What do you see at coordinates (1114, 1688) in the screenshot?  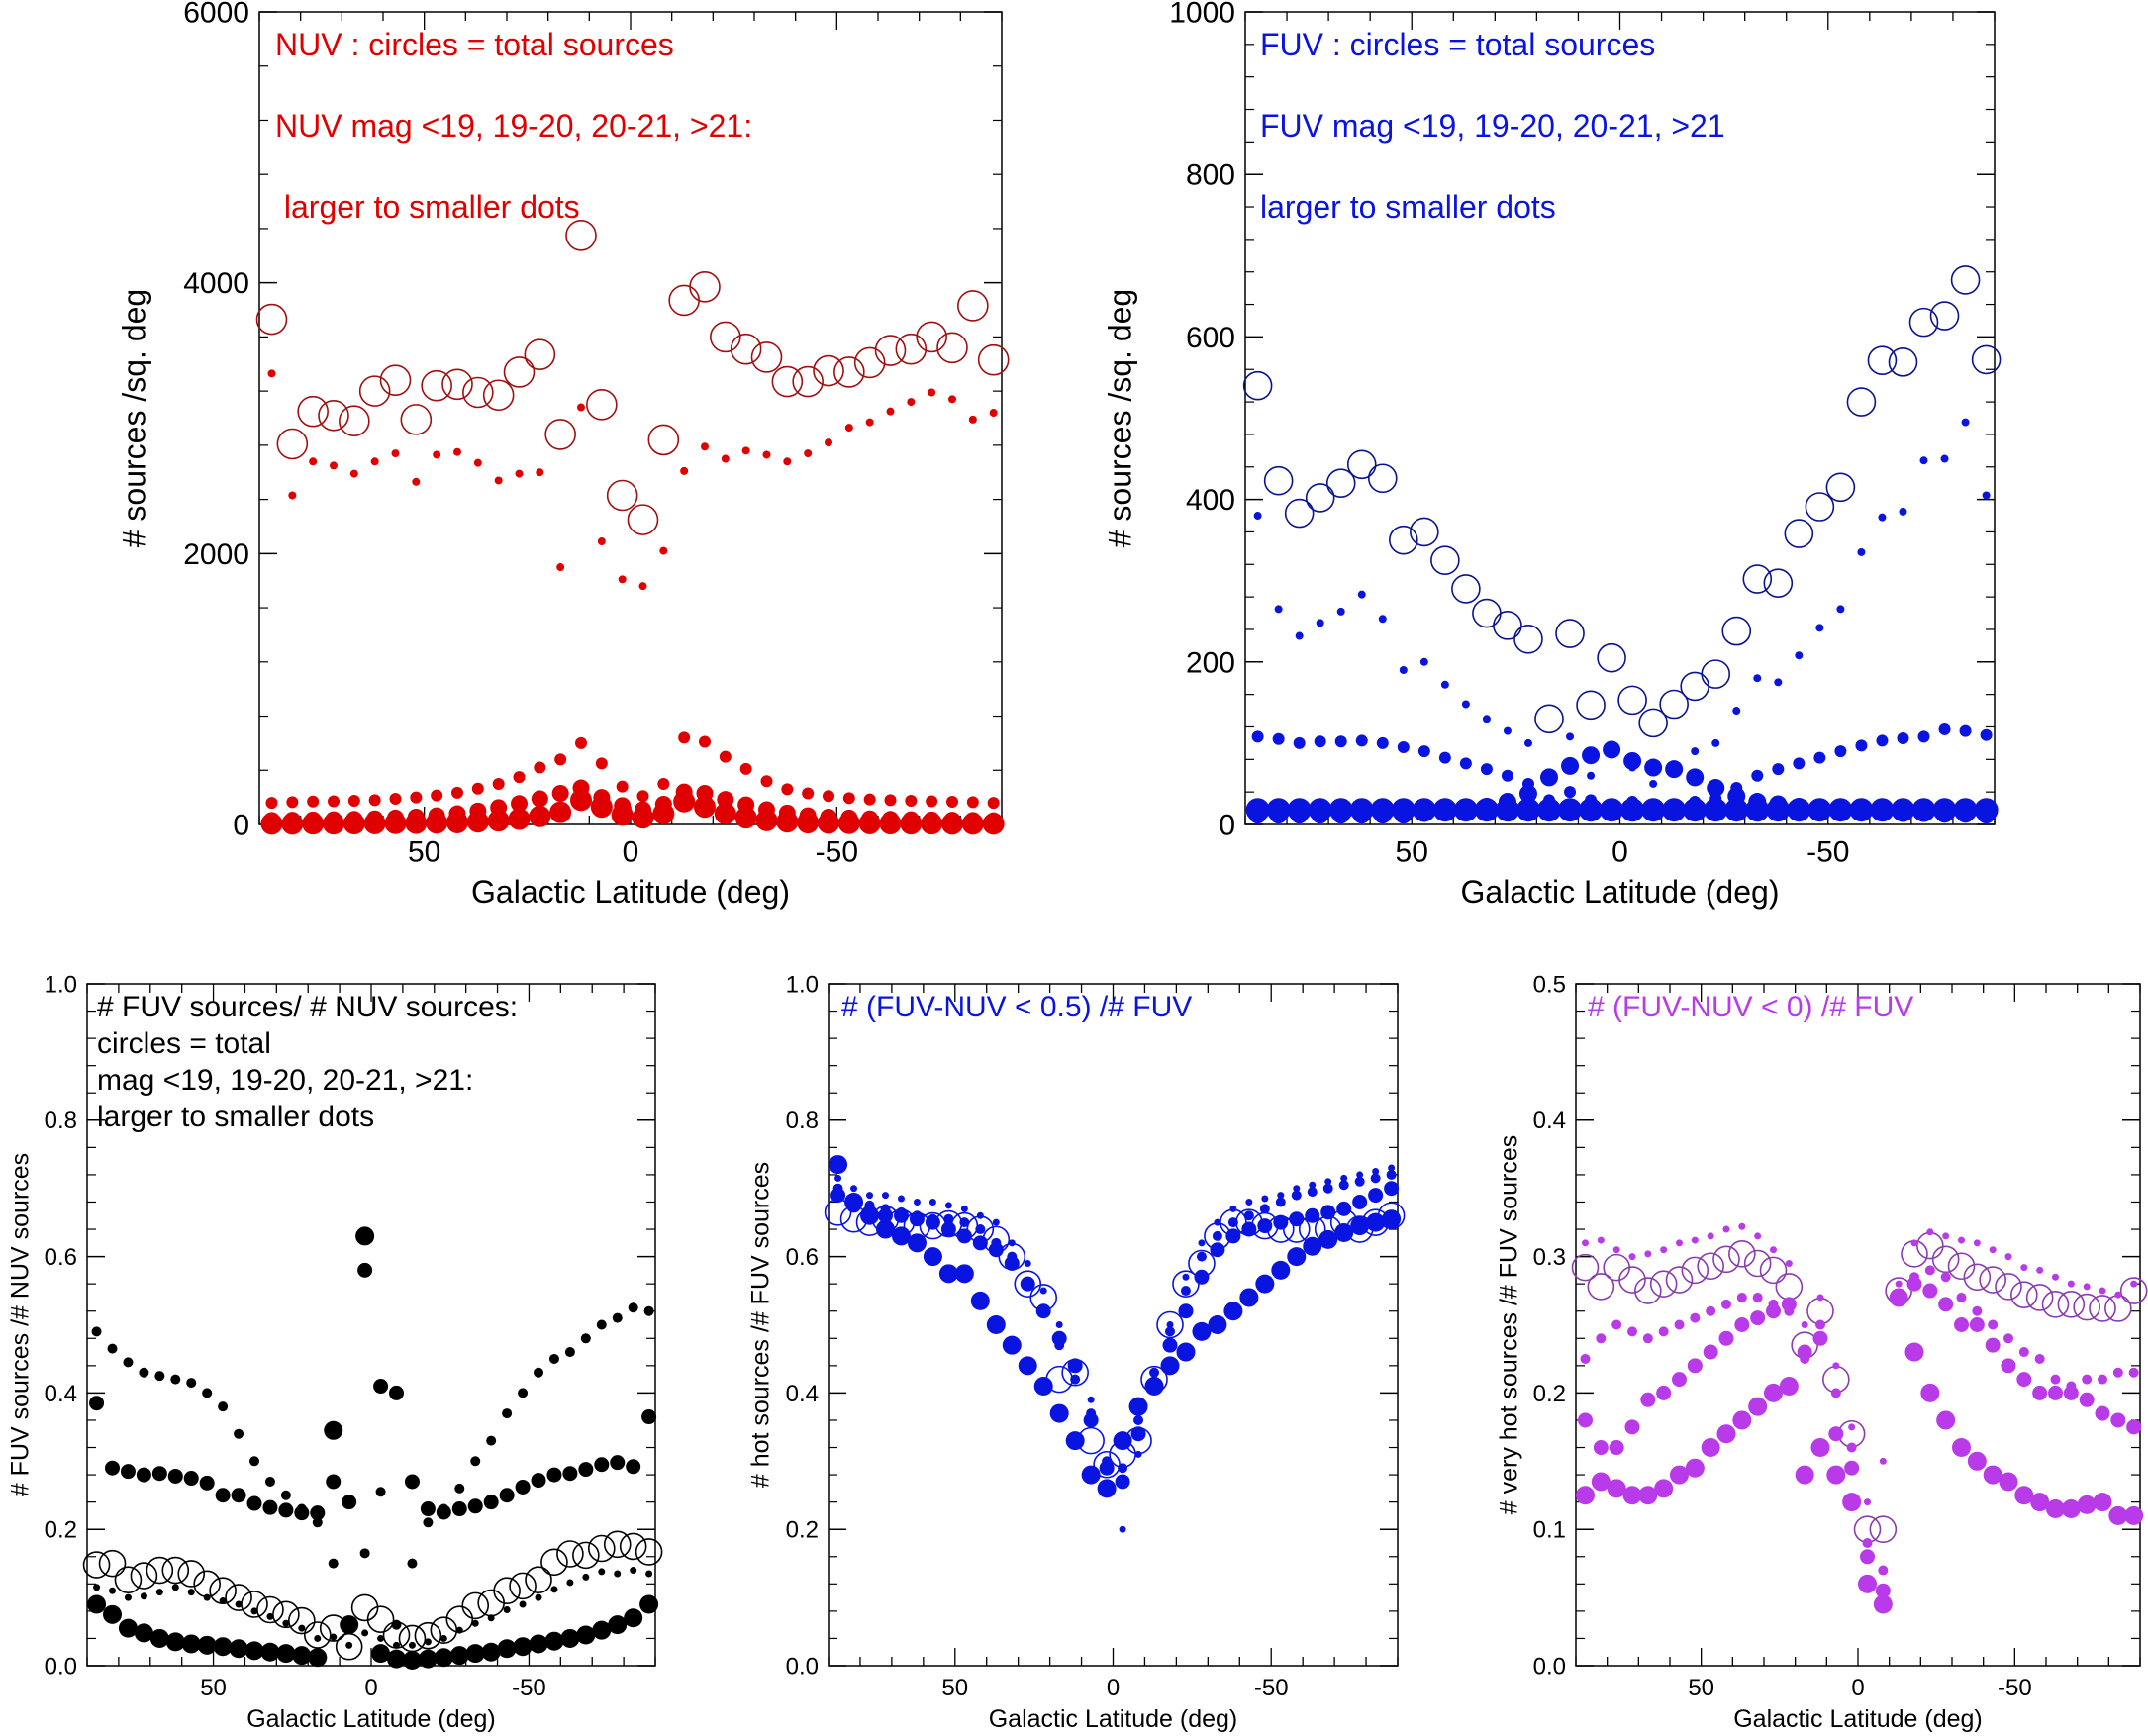 I see `x-tick-label: 0` at bounding box center [1114, 1688].